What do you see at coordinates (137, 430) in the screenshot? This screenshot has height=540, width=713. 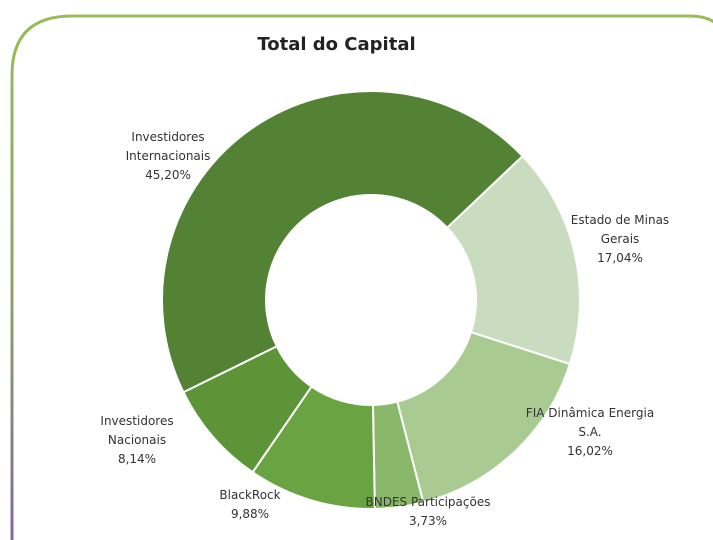 I see `category-label: Investidores Nacionais` at bounding box center [137, 430].